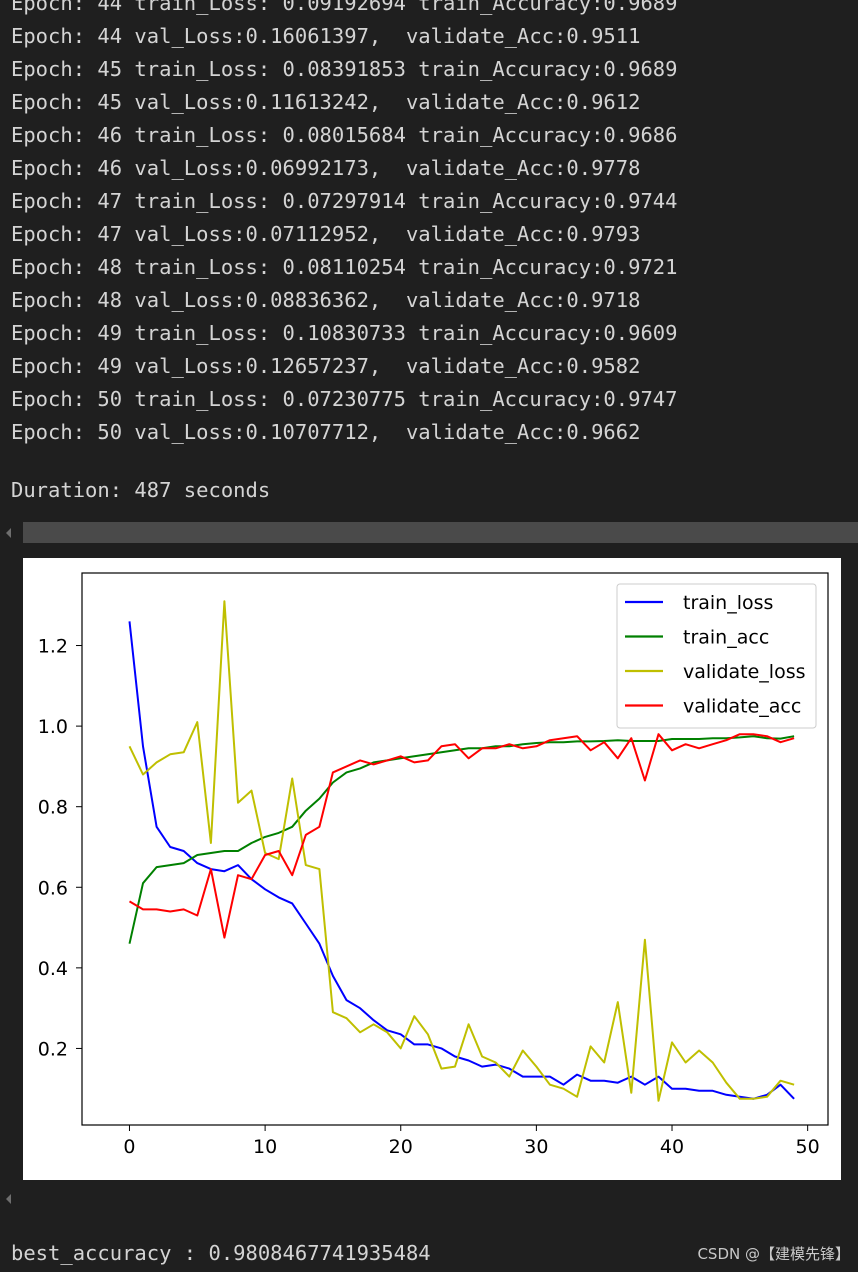 This screenshot has height=1272, width=858. I want to click on figure-horizontal-scrollbar, so click(429, 1199).